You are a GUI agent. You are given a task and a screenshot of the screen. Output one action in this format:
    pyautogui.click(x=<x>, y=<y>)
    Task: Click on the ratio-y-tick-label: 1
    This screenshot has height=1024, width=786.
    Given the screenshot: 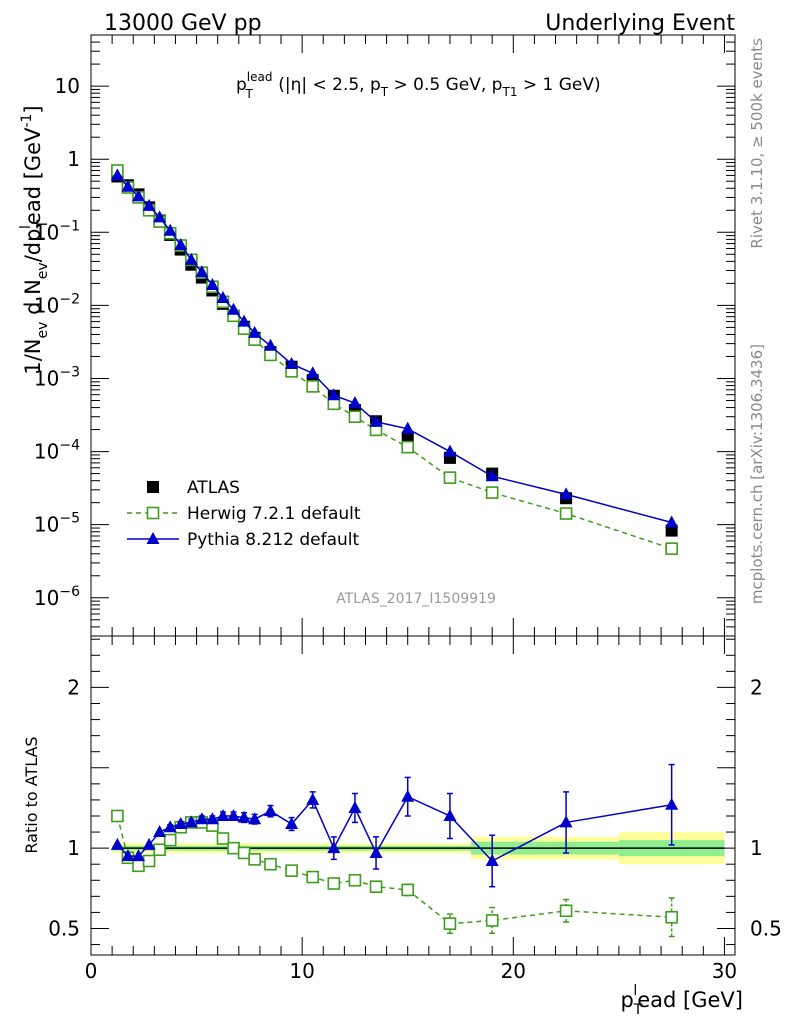 What is the action you would take?
    pyautogui.click(x=73, y=848)
    